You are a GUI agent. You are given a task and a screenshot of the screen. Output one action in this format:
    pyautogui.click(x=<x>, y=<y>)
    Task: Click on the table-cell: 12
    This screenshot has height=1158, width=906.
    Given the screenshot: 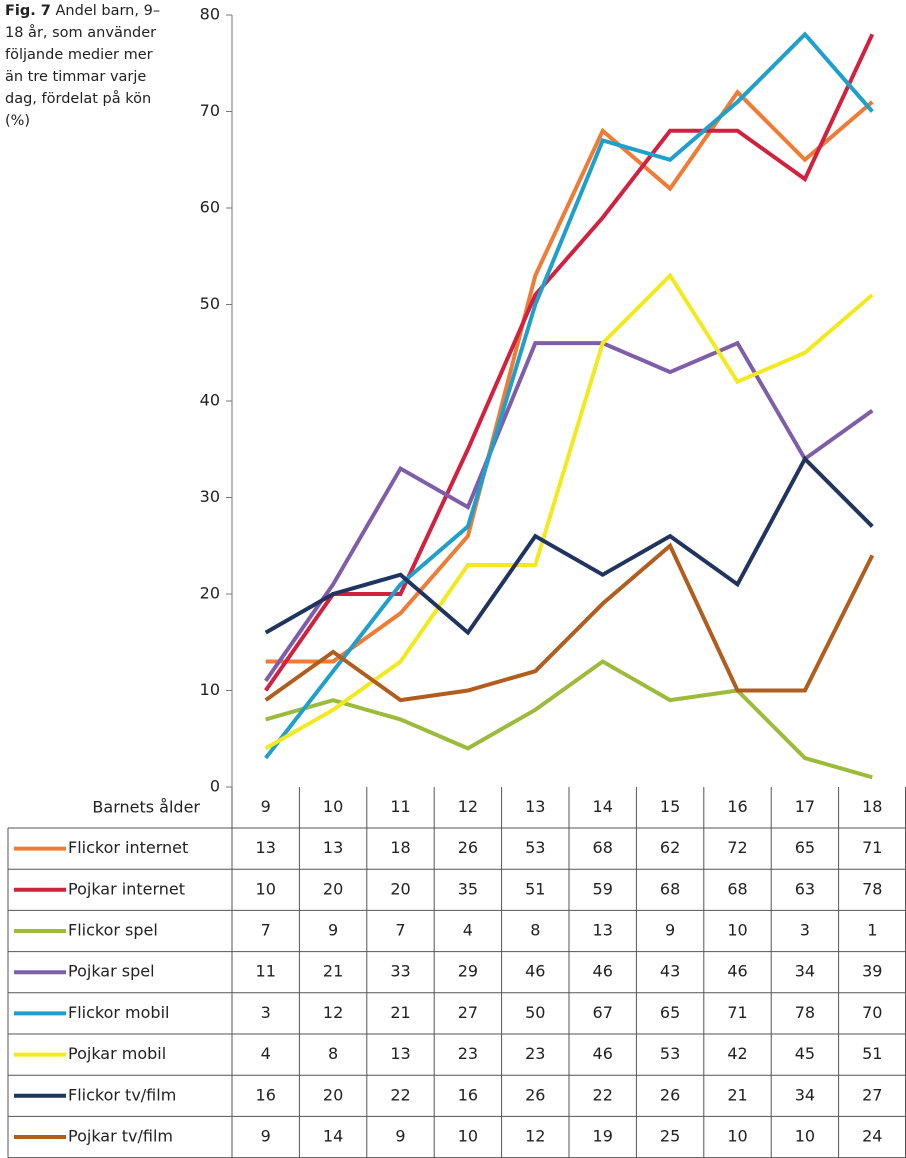 What is the action you would take?
    pyautogui.click(x=535, y=1136)
    